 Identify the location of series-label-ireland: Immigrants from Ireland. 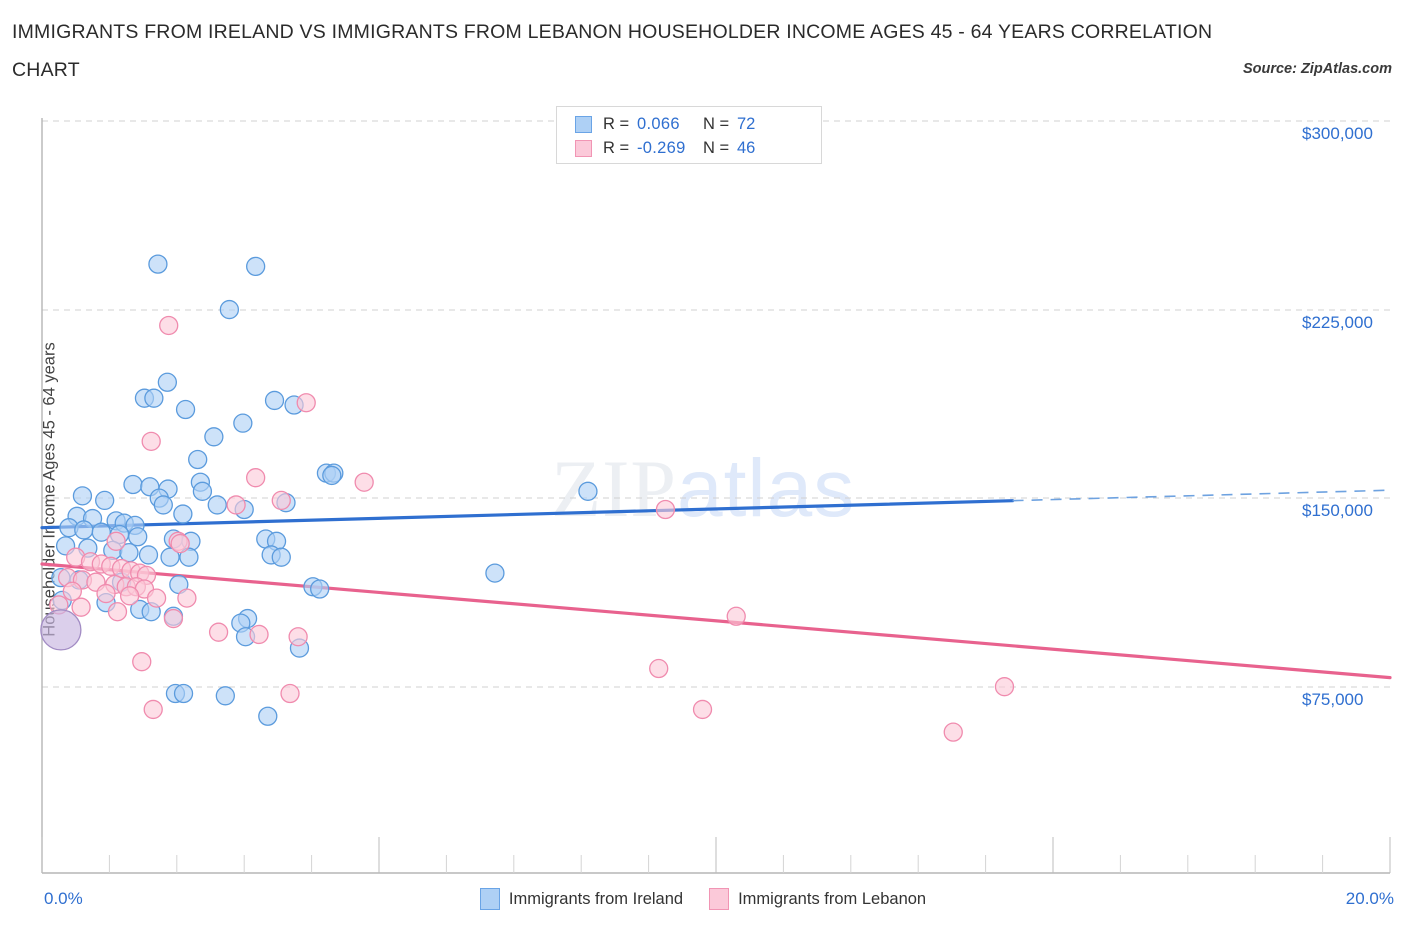
(596, 898).